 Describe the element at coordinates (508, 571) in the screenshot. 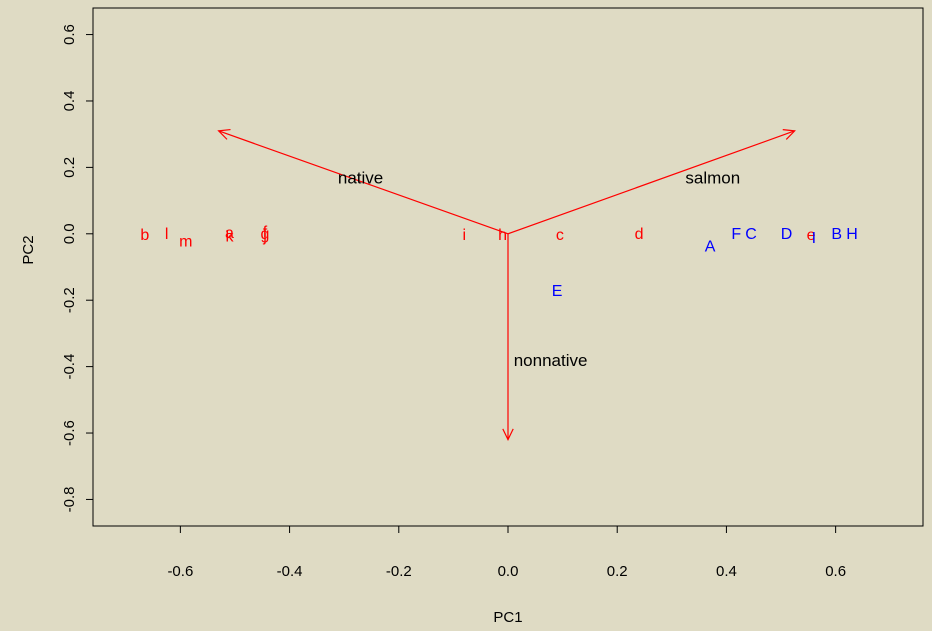

I see `x-tick-label: 0.0` at that location.